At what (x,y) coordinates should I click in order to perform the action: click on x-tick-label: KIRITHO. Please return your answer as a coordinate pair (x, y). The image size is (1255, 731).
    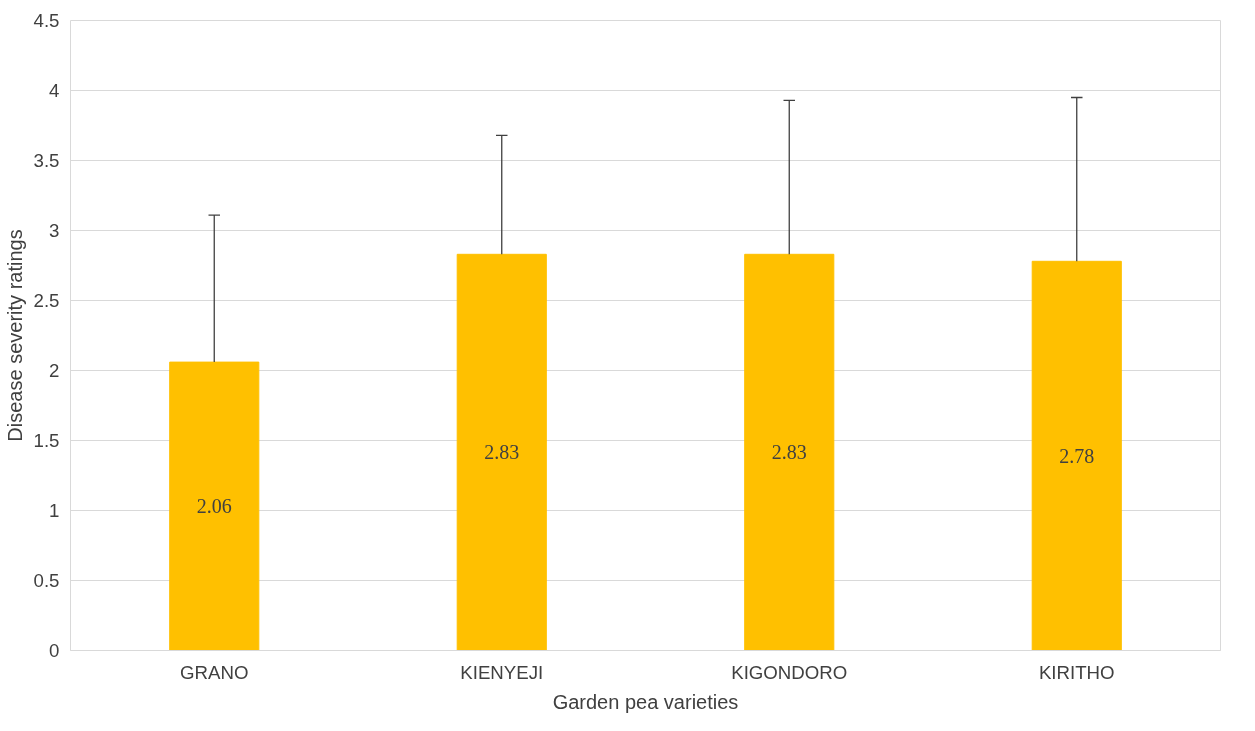
    Looking at the image, I should click on (1076, 672).